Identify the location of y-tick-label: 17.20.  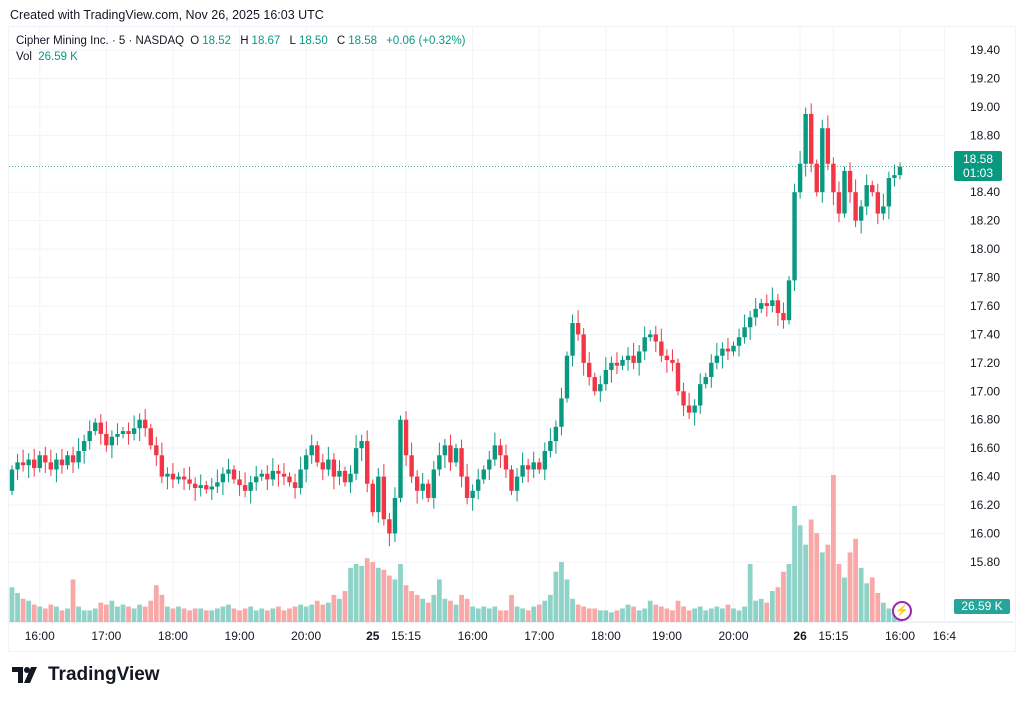
(985, 363).